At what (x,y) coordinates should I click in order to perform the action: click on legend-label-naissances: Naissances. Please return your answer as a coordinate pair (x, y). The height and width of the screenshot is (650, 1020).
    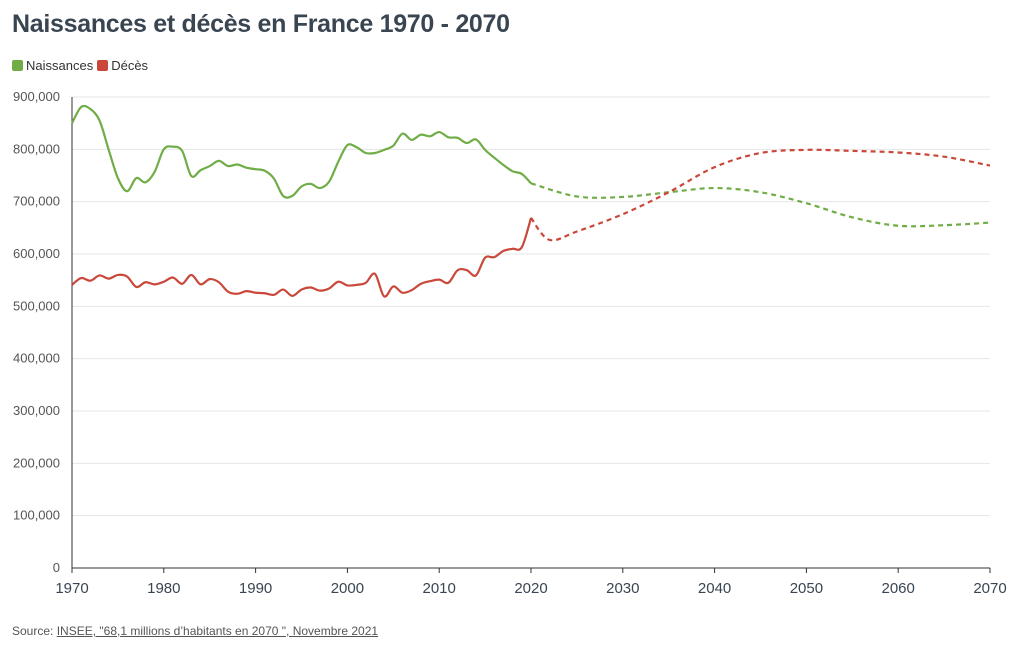
    Looking at the image, I should click on (60, 65).